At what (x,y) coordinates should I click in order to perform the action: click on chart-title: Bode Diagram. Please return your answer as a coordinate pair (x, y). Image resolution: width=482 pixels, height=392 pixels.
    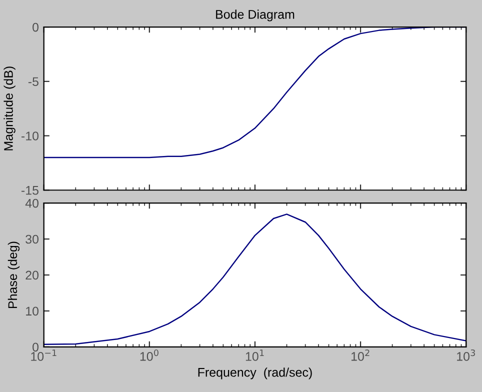
    Looking at the image, I should click on (255, 16).